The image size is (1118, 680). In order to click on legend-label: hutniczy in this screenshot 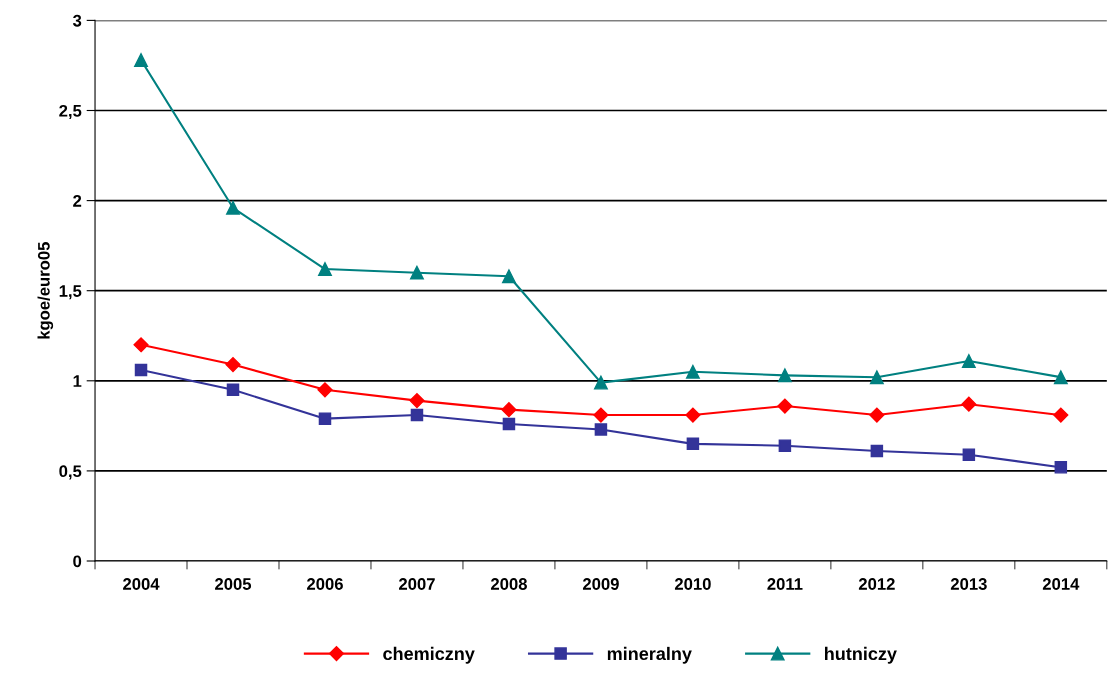, I will do `click(861, 655)`.